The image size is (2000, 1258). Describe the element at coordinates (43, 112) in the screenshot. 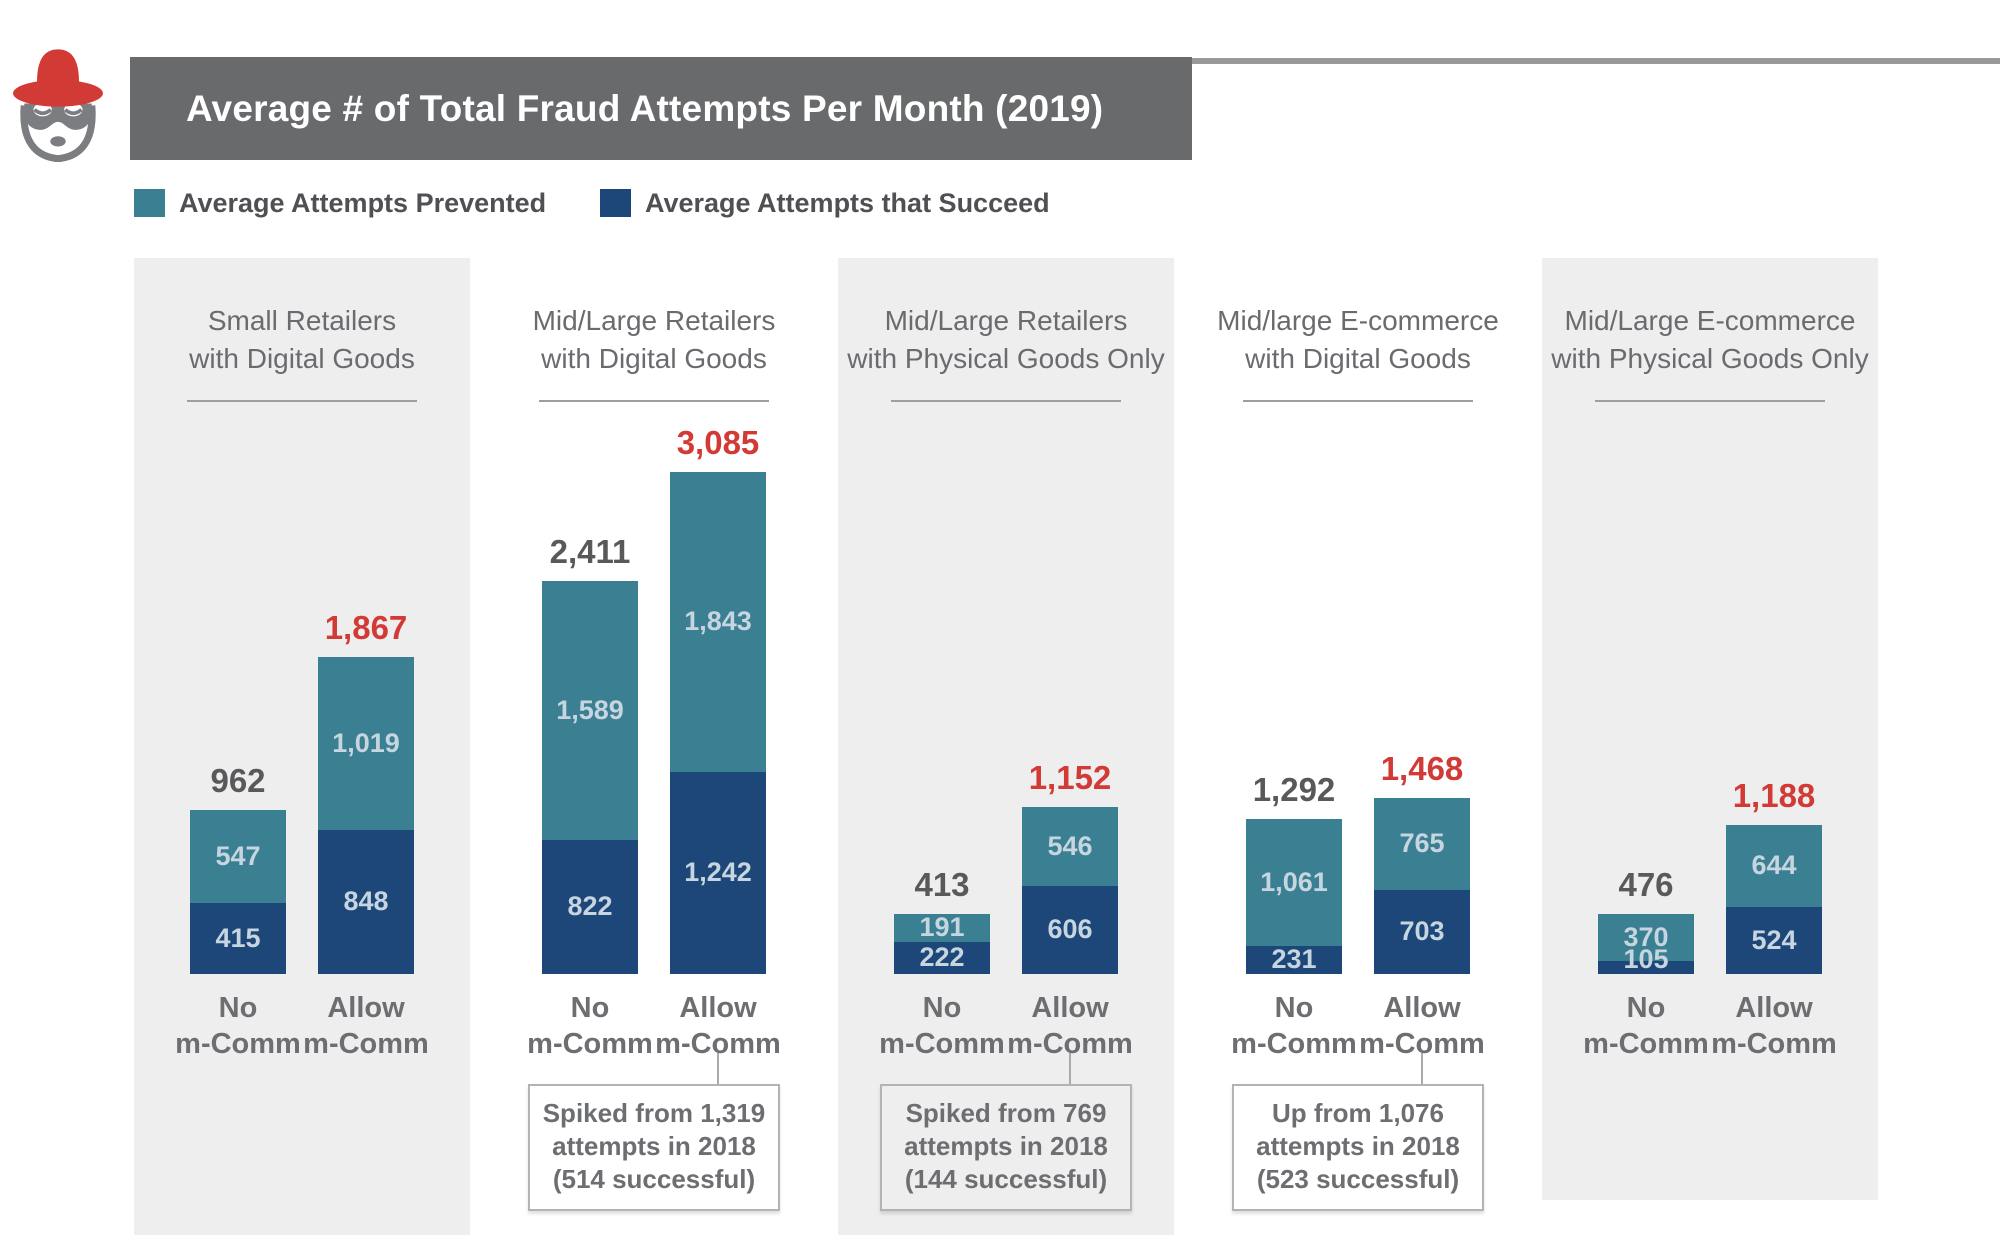

I see `fraudster-eyelid-left` at that location.